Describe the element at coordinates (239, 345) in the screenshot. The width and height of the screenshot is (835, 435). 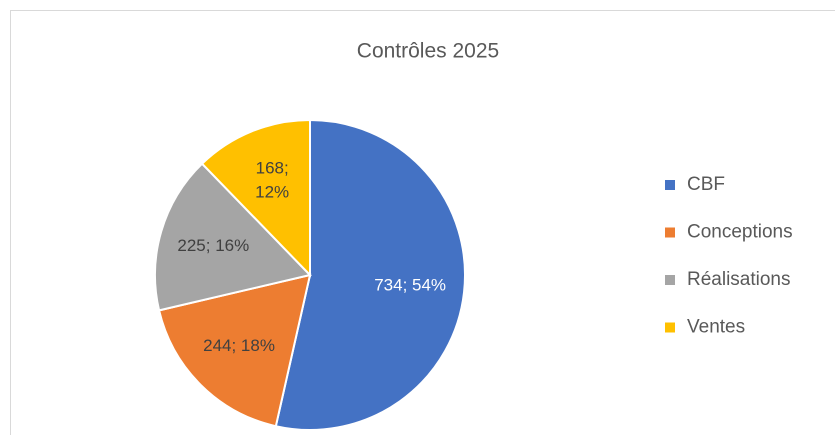
I see `data-label: 244; 18%` at that location.